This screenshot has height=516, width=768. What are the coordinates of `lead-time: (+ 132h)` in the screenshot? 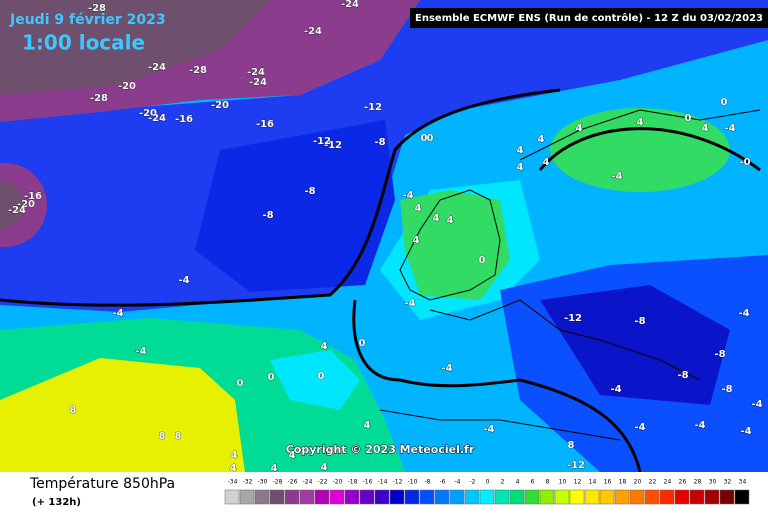 It's located at (56, 502).